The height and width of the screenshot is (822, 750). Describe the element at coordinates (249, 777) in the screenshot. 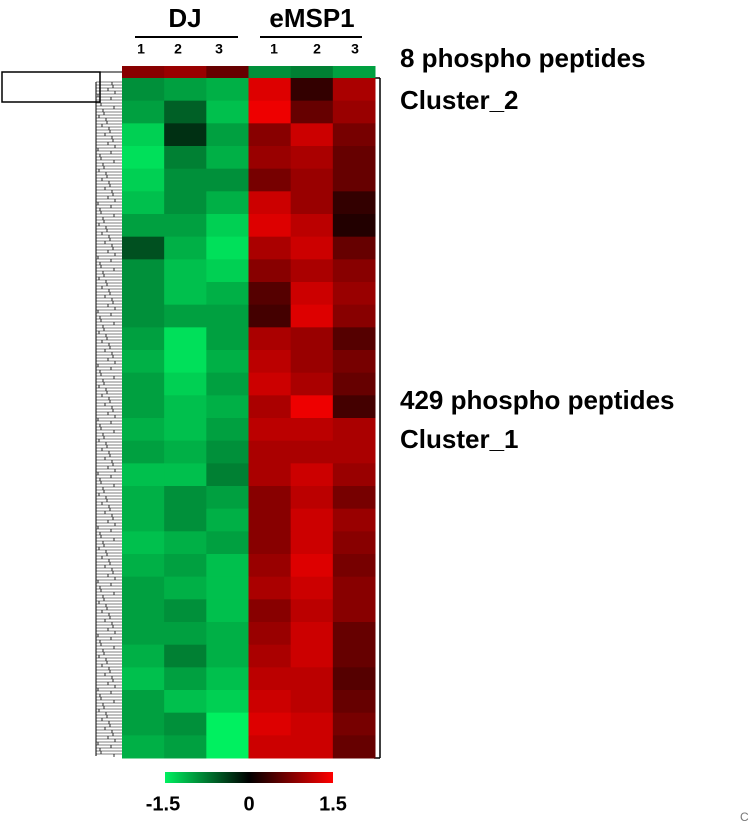

I see `colorbar` at that location.